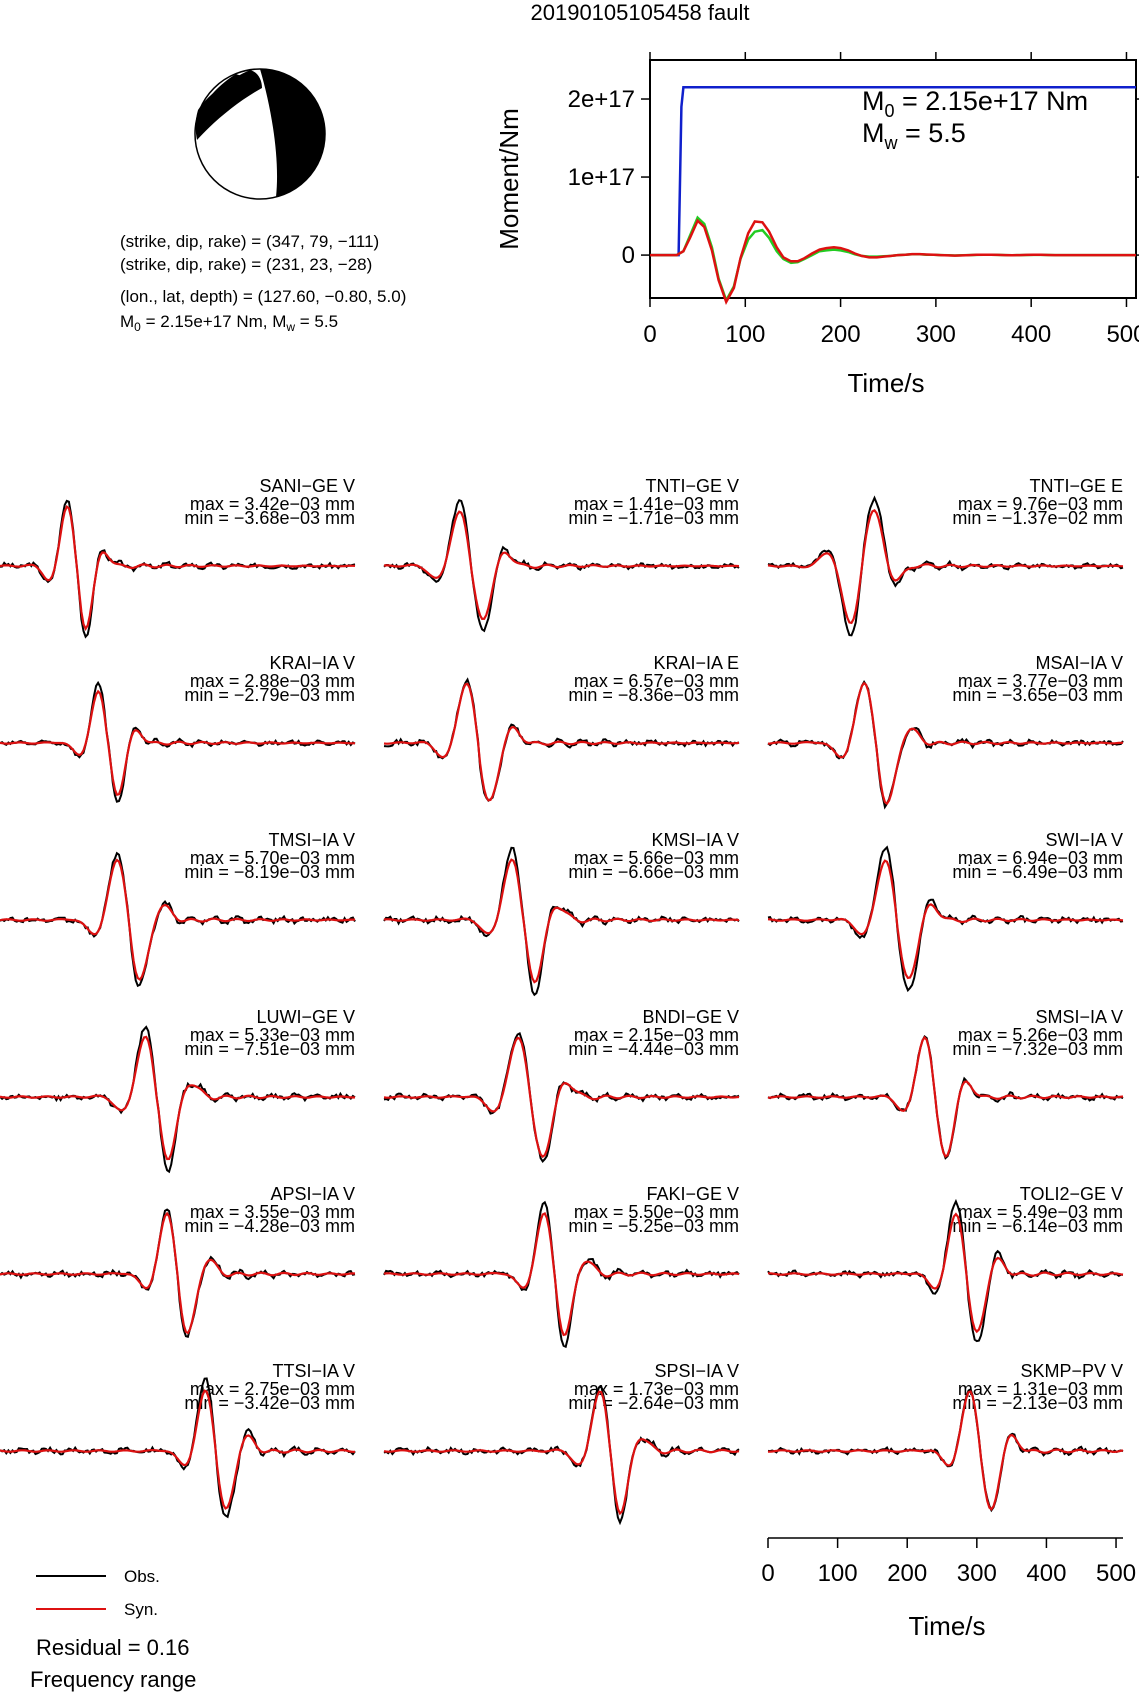  Describe the element at coordinates (907, 1573) in the screenshot. I see `waveform-xtick-label: 200` at that location.